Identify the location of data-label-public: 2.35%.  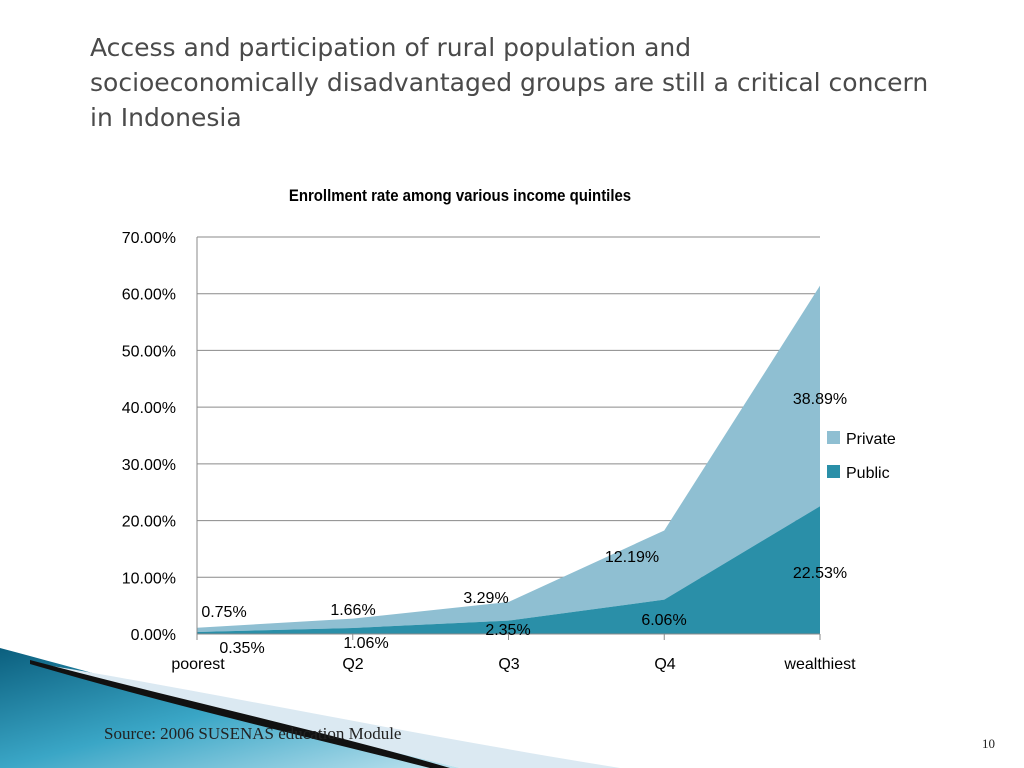
(507, 630).